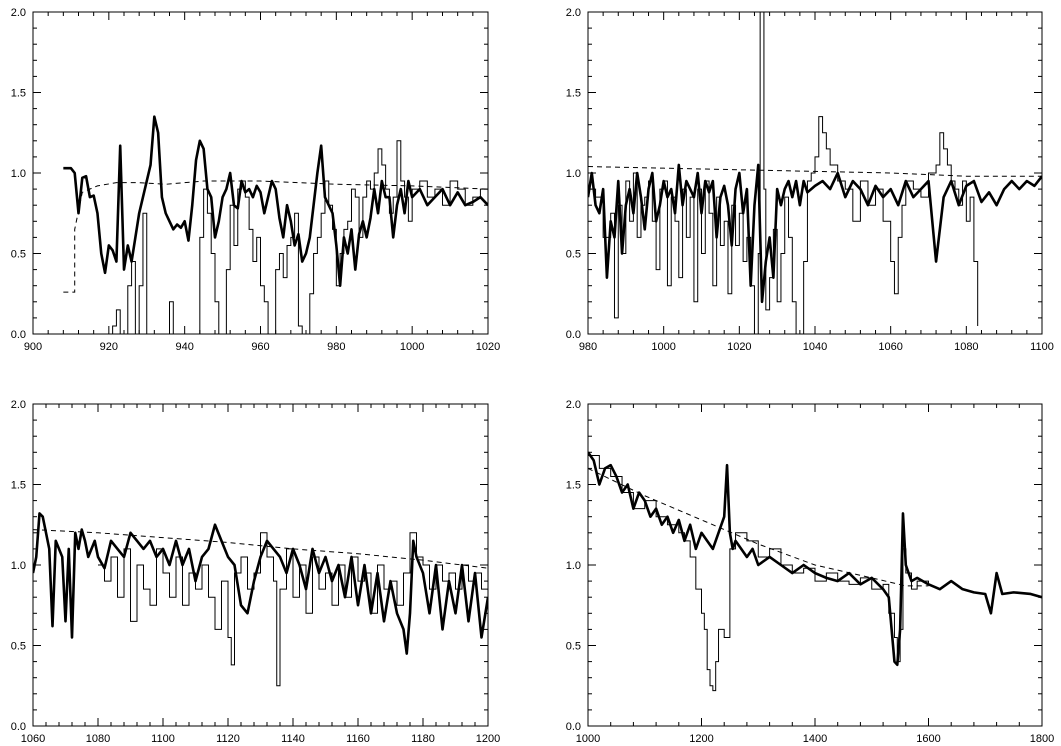  Describe the element at coordinates (33, 347) in the screenshot. I see `x-tick-label: 900` at that location.